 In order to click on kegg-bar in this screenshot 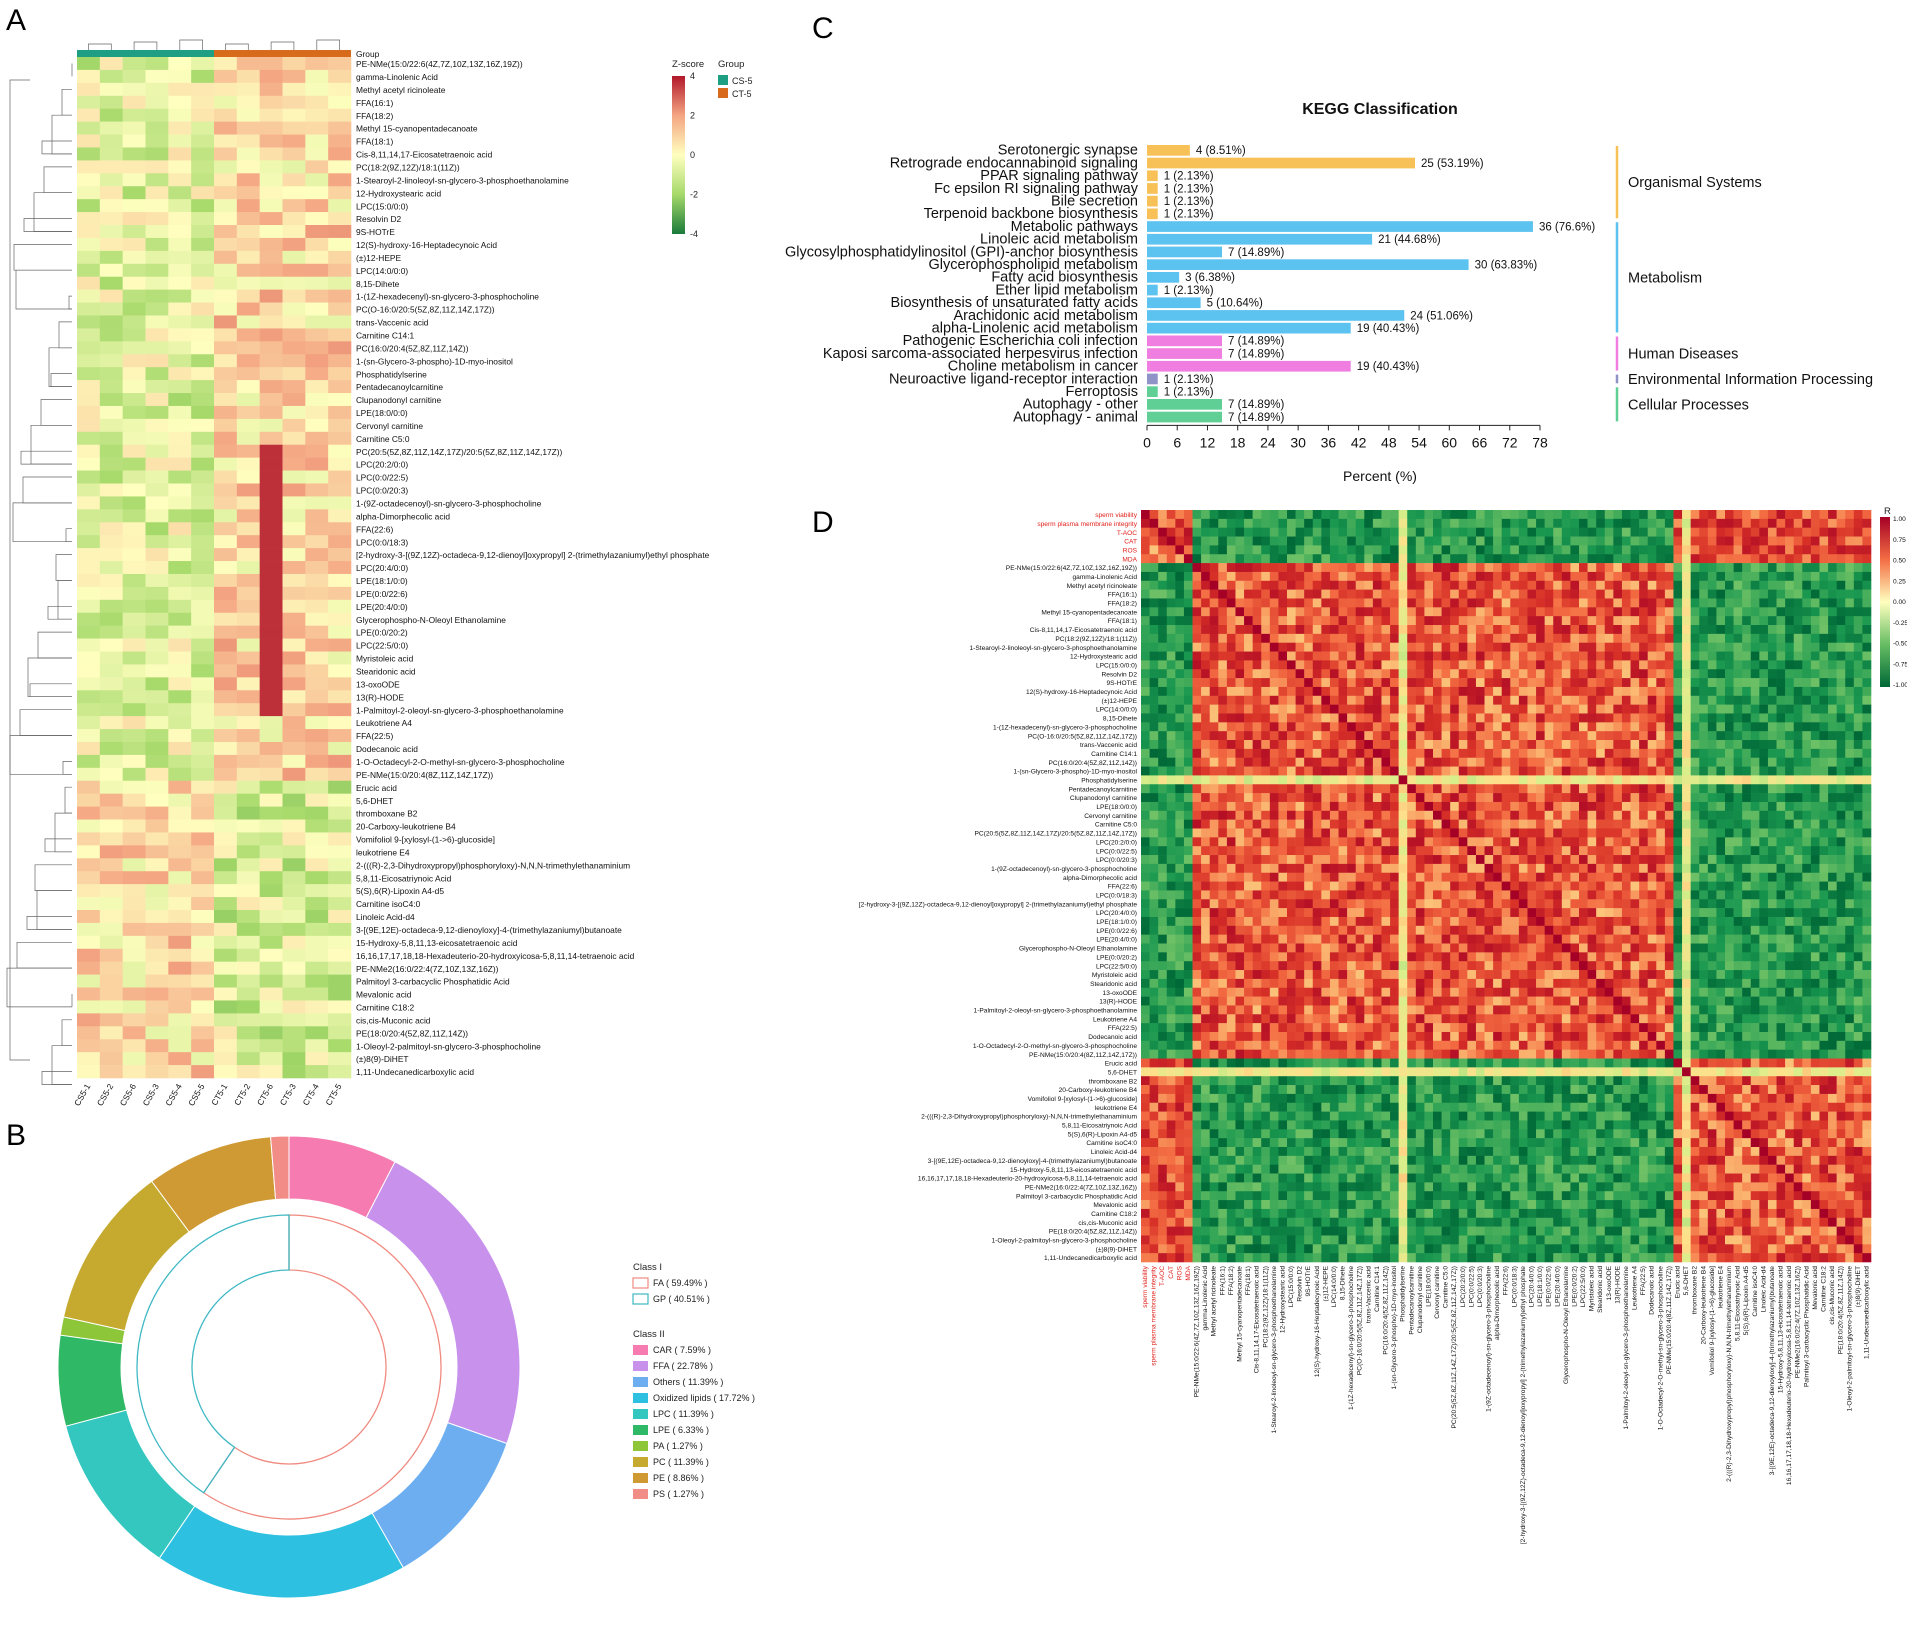, I will do `click(1185, 417)`.